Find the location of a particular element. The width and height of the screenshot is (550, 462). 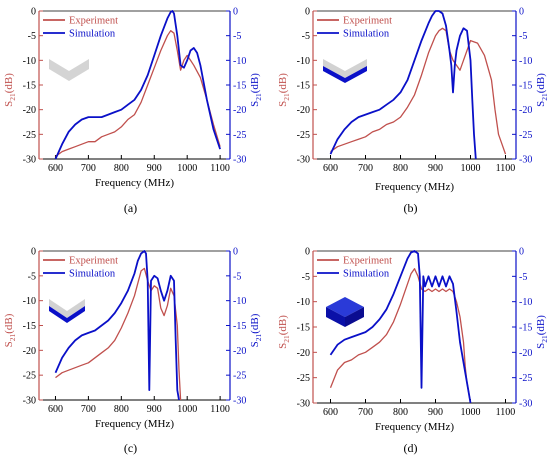

chevron-bottom is located at coordinates (67, 314).